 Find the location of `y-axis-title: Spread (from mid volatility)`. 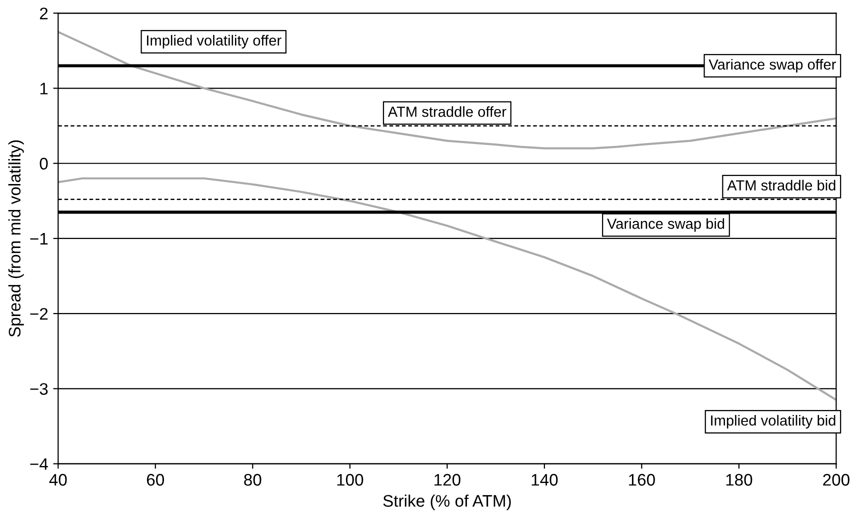

y-axis-title: Spread (from mid volatility) is located at coordinates (16, 238).